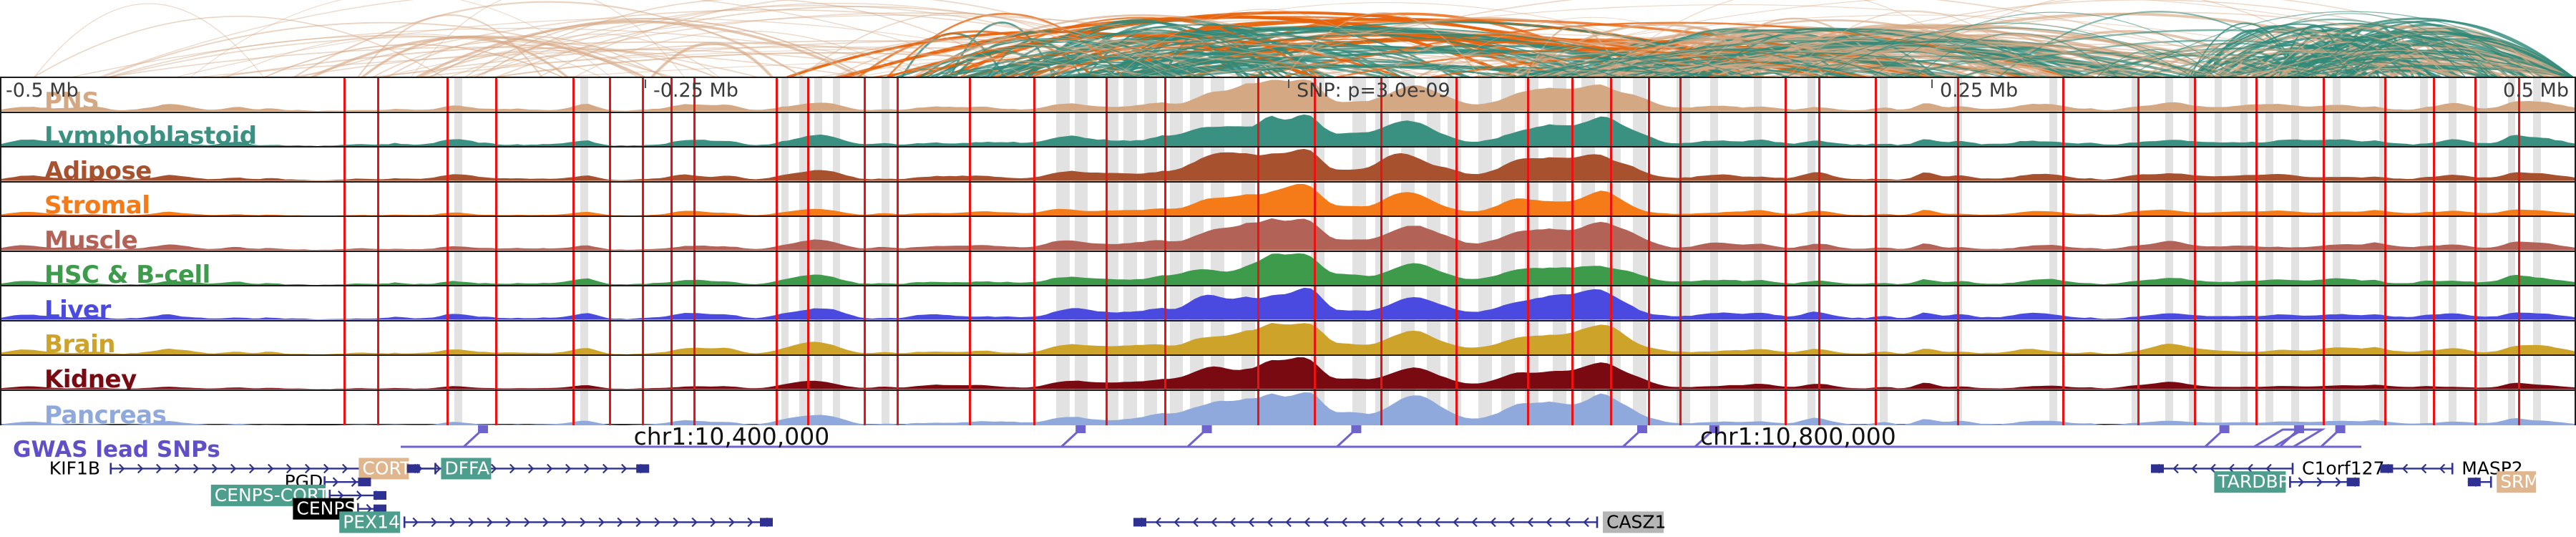 The width and height of the screenshot is (2576, 537). I want to click on signal-profile-muscle, so click(1288, 234).